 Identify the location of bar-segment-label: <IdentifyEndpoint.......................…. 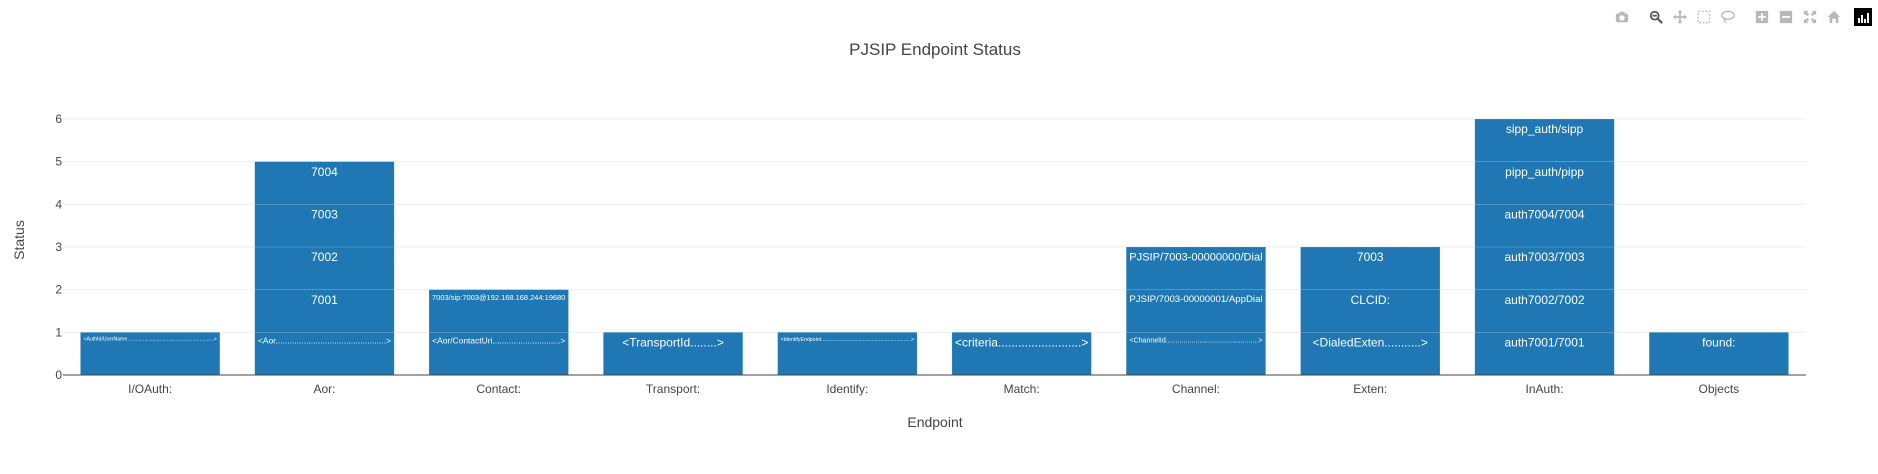
(847, 340).